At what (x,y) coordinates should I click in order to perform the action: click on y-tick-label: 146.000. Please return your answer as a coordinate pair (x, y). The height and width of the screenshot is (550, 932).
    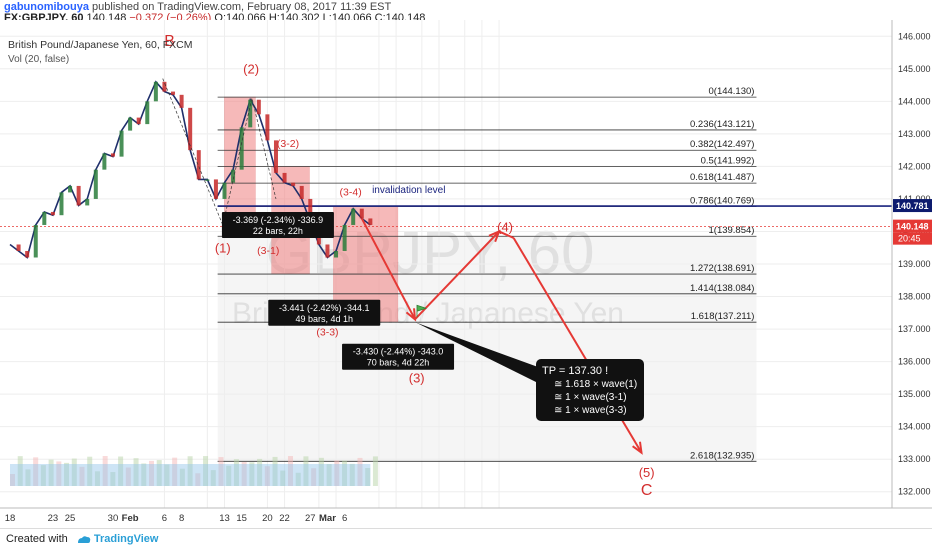
    Looking at the image, I should click on (914, 36).